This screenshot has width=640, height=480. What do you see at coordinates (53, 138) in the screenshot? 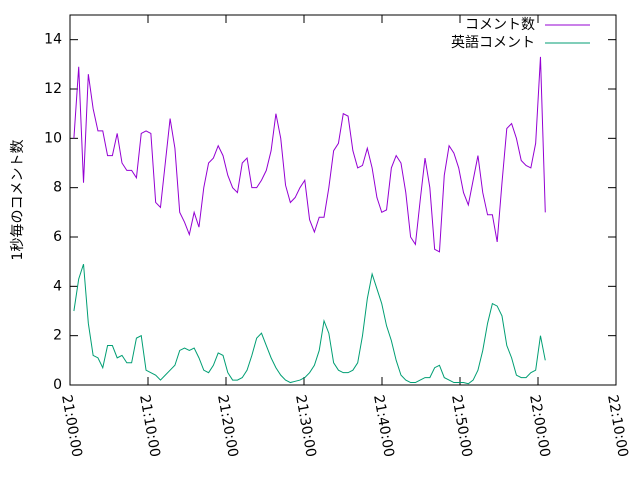
I see `y-tick-label: 10` at bounding box center [53, 138].